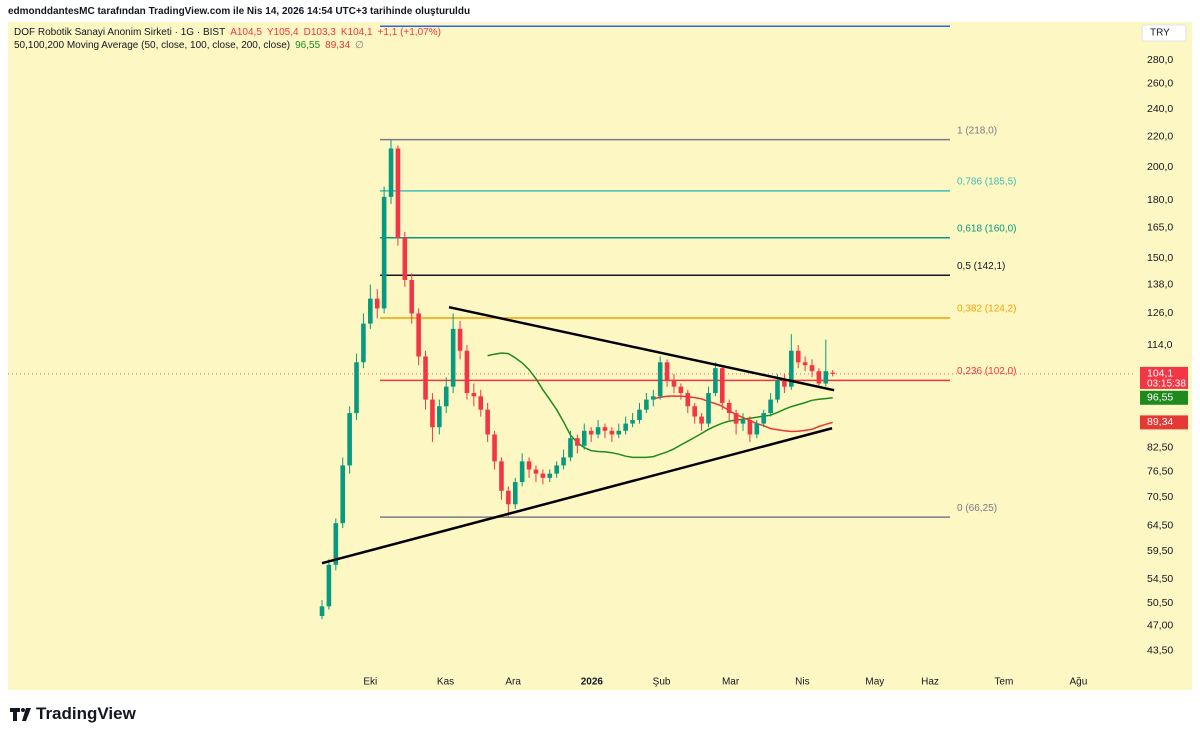 This screenshot has width=1200, height=736. What do you see at coordinates (1160, 33) in the screenshot?
I see `currency: TRY` at bounding box center [1160, 33].